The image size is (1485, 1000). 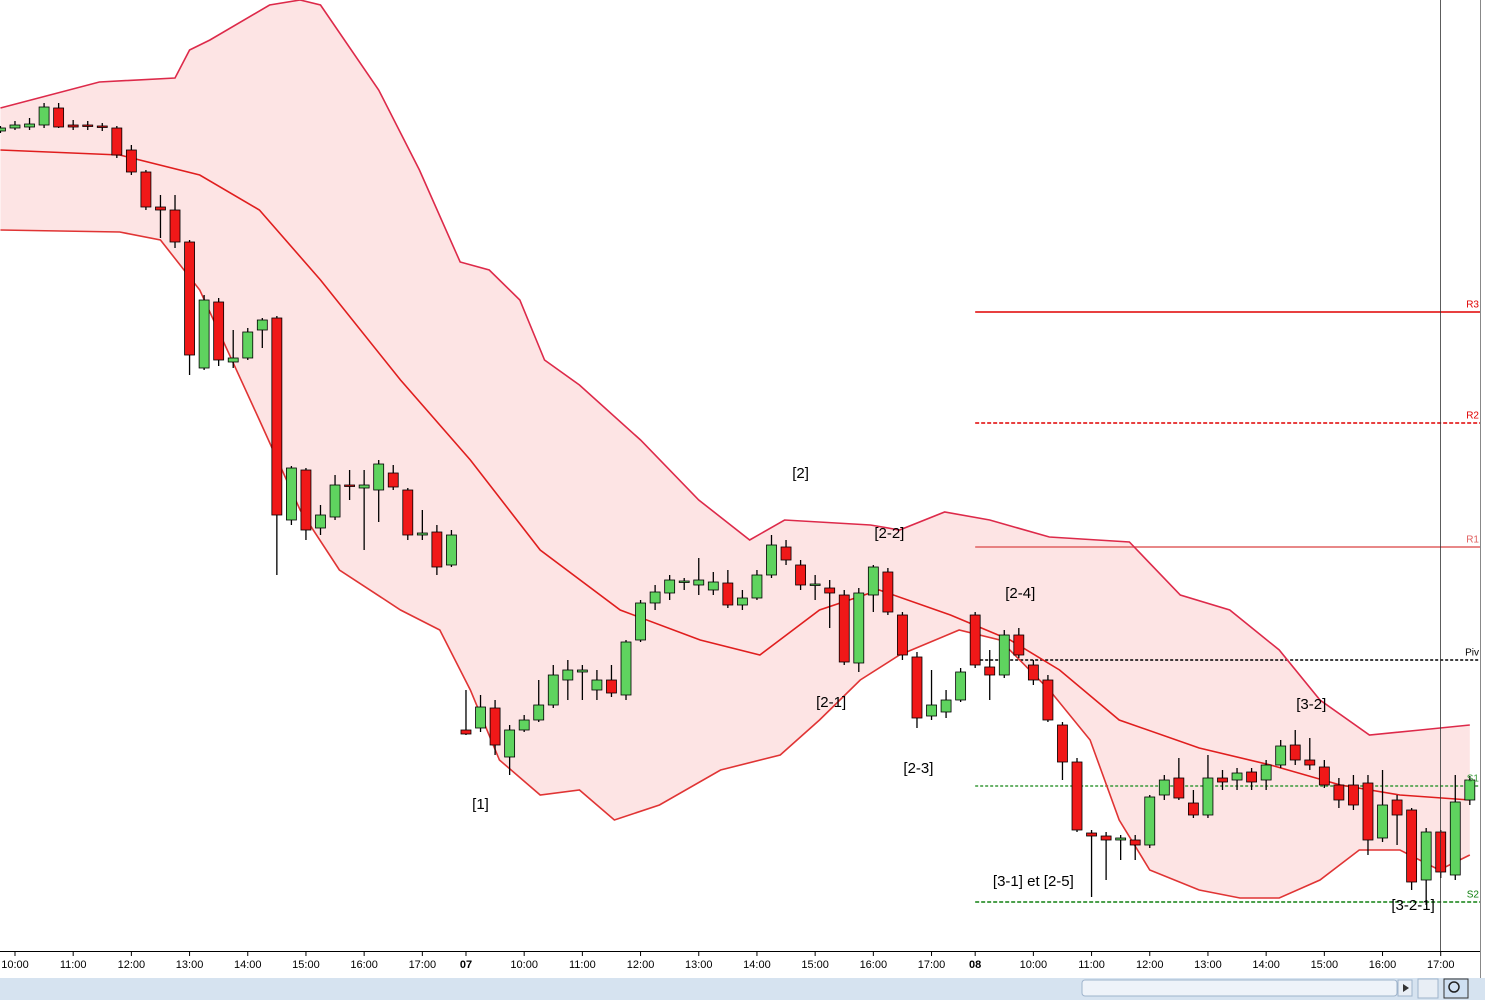 I want to click on annotation: [2], so click(x=800, y=473).